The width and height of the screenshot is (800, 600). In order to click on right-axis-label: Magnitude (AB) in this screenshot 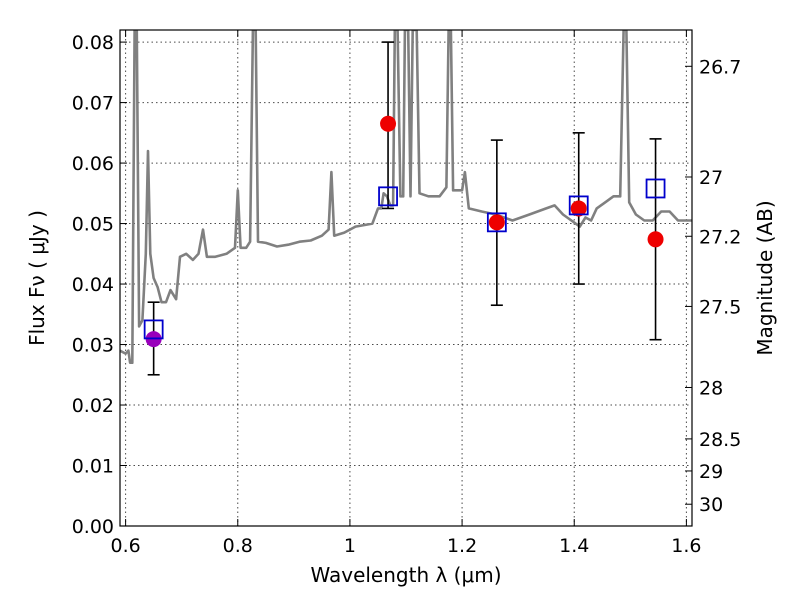, I will do `click(765, 277)`.